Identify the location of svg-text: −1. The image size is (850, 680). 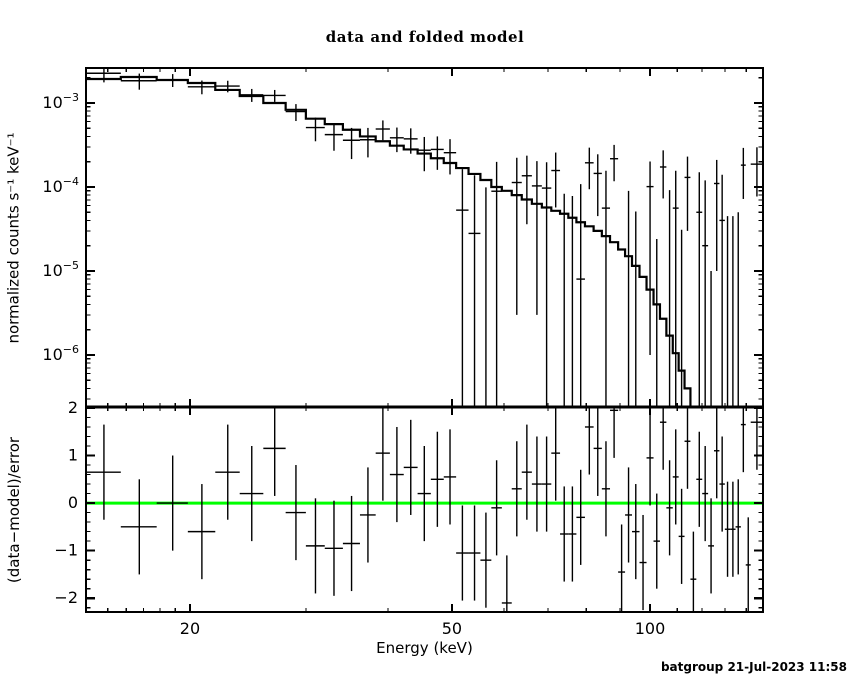
(66, 550).